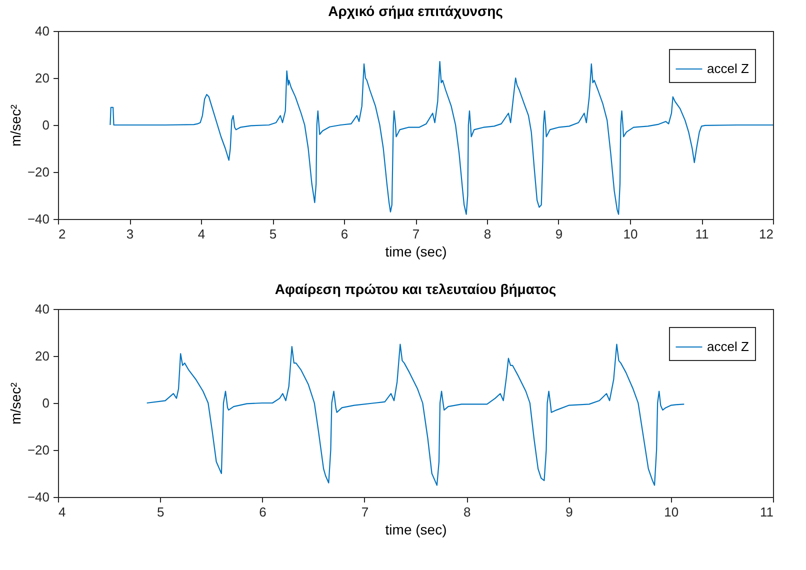 This screenshot has height=570, width=806. What do you see at coordinates (415, 289) in the screenshot?
I see `chart-title: Αφαίρεση πρώτου και τελευταίου βήματος` at bounding box center [415, 289].